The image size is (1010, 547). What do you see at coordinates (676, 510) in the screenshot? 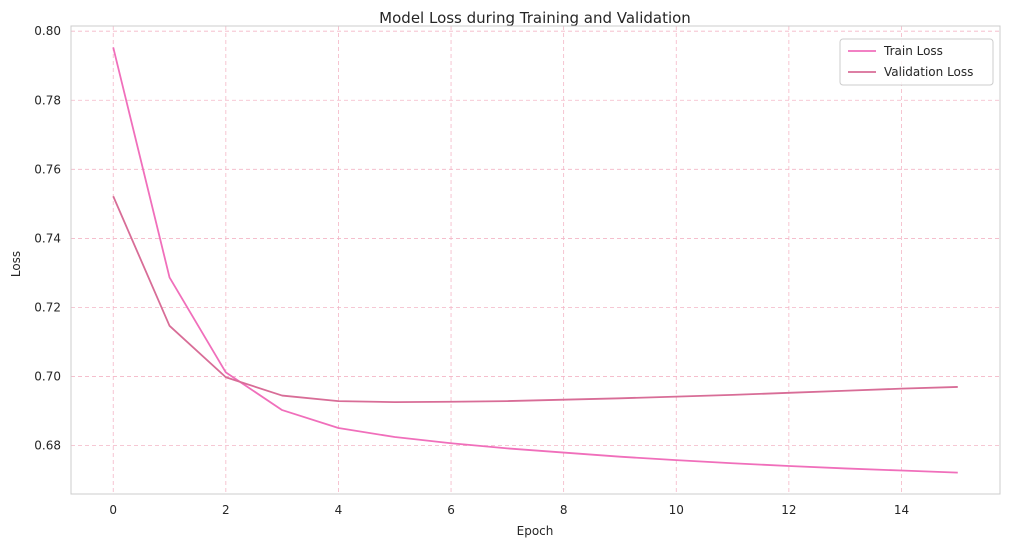
I see `x-tick-label: 10` at bounding box center [676, 510].